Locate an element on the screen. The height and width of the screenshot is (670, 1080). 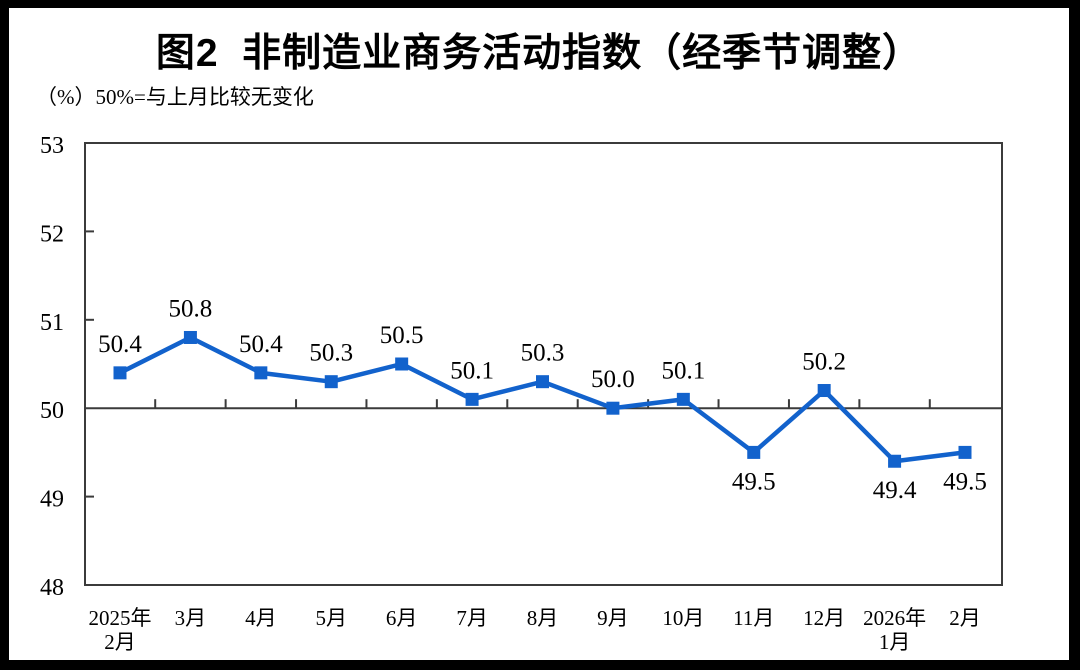
x-axis-label: 12月 is located at coordinates (824, 618).